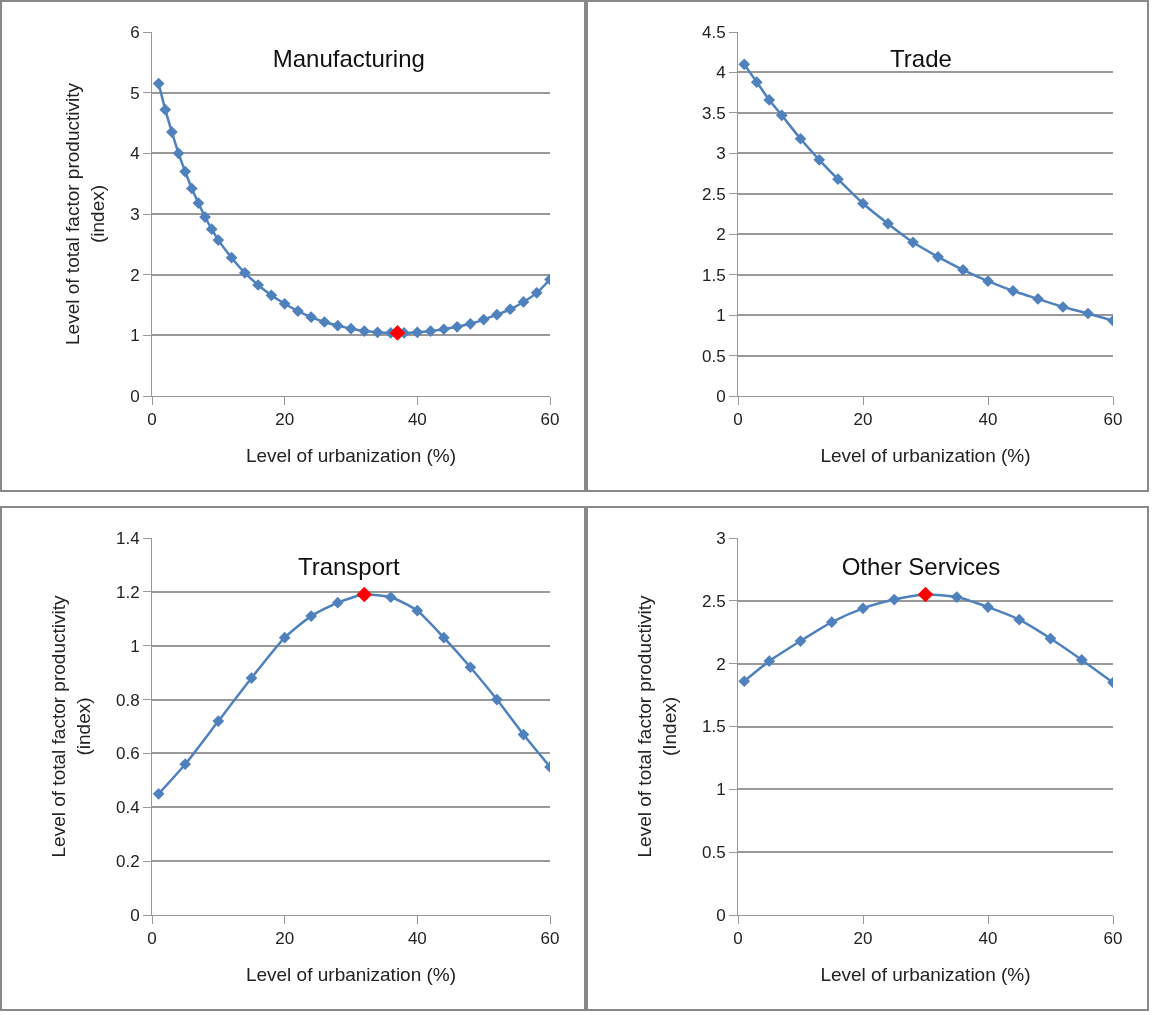  Describe the element at coordinates (713, 356) in the screenshot. I see `y-tick-label: 0.5` at that location.